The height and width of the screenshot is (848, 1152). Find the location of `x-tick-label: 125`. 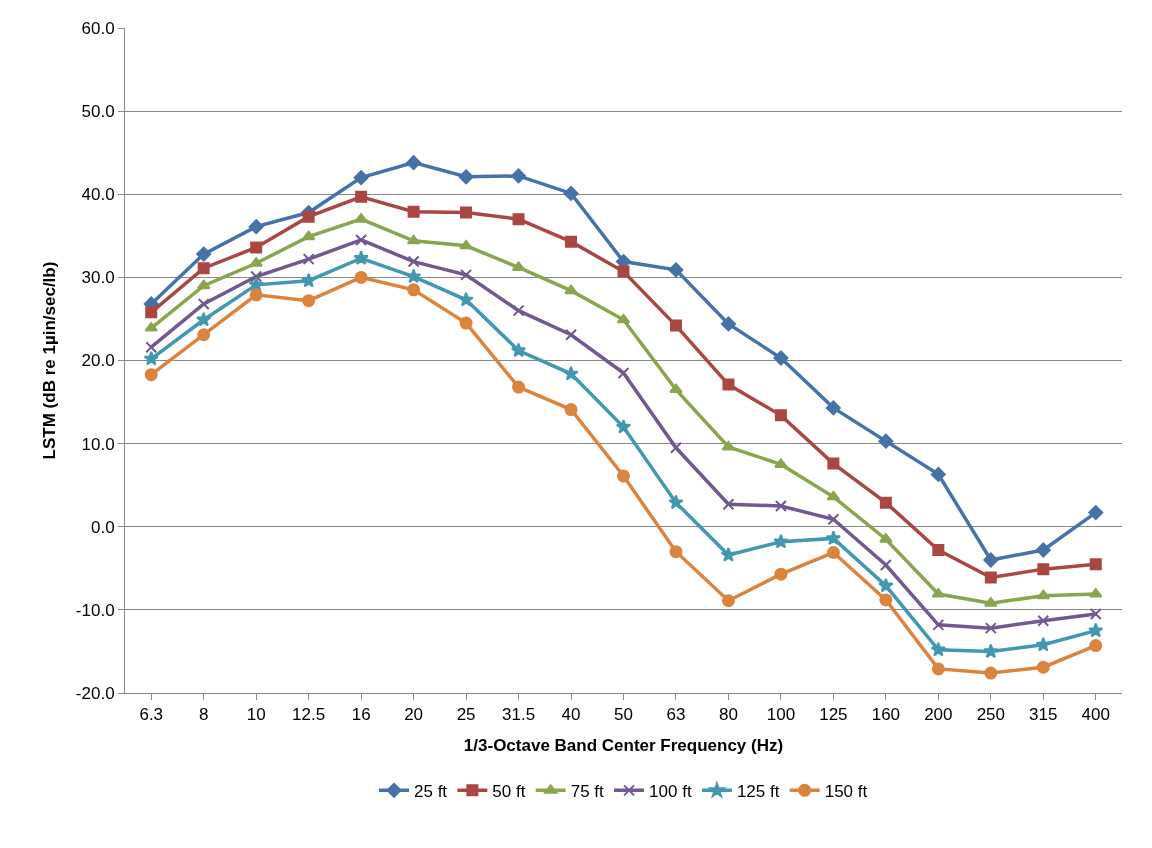

x-tick-label: 125 is located at coordinates (833, 715).